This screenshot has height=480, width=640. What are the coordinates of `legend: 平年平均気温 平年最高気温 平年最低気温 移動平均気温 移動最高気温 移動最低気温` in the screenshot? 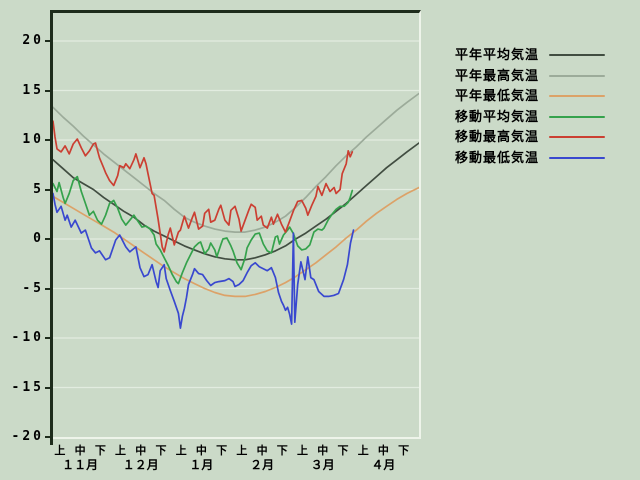 It's located at (530, 106).